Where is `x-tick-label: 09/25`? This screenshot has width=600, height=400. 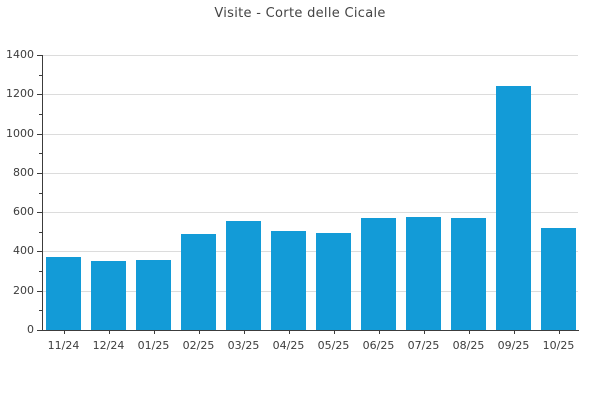
x-tick-label: 09/25 is located at coordinates (513, 345).